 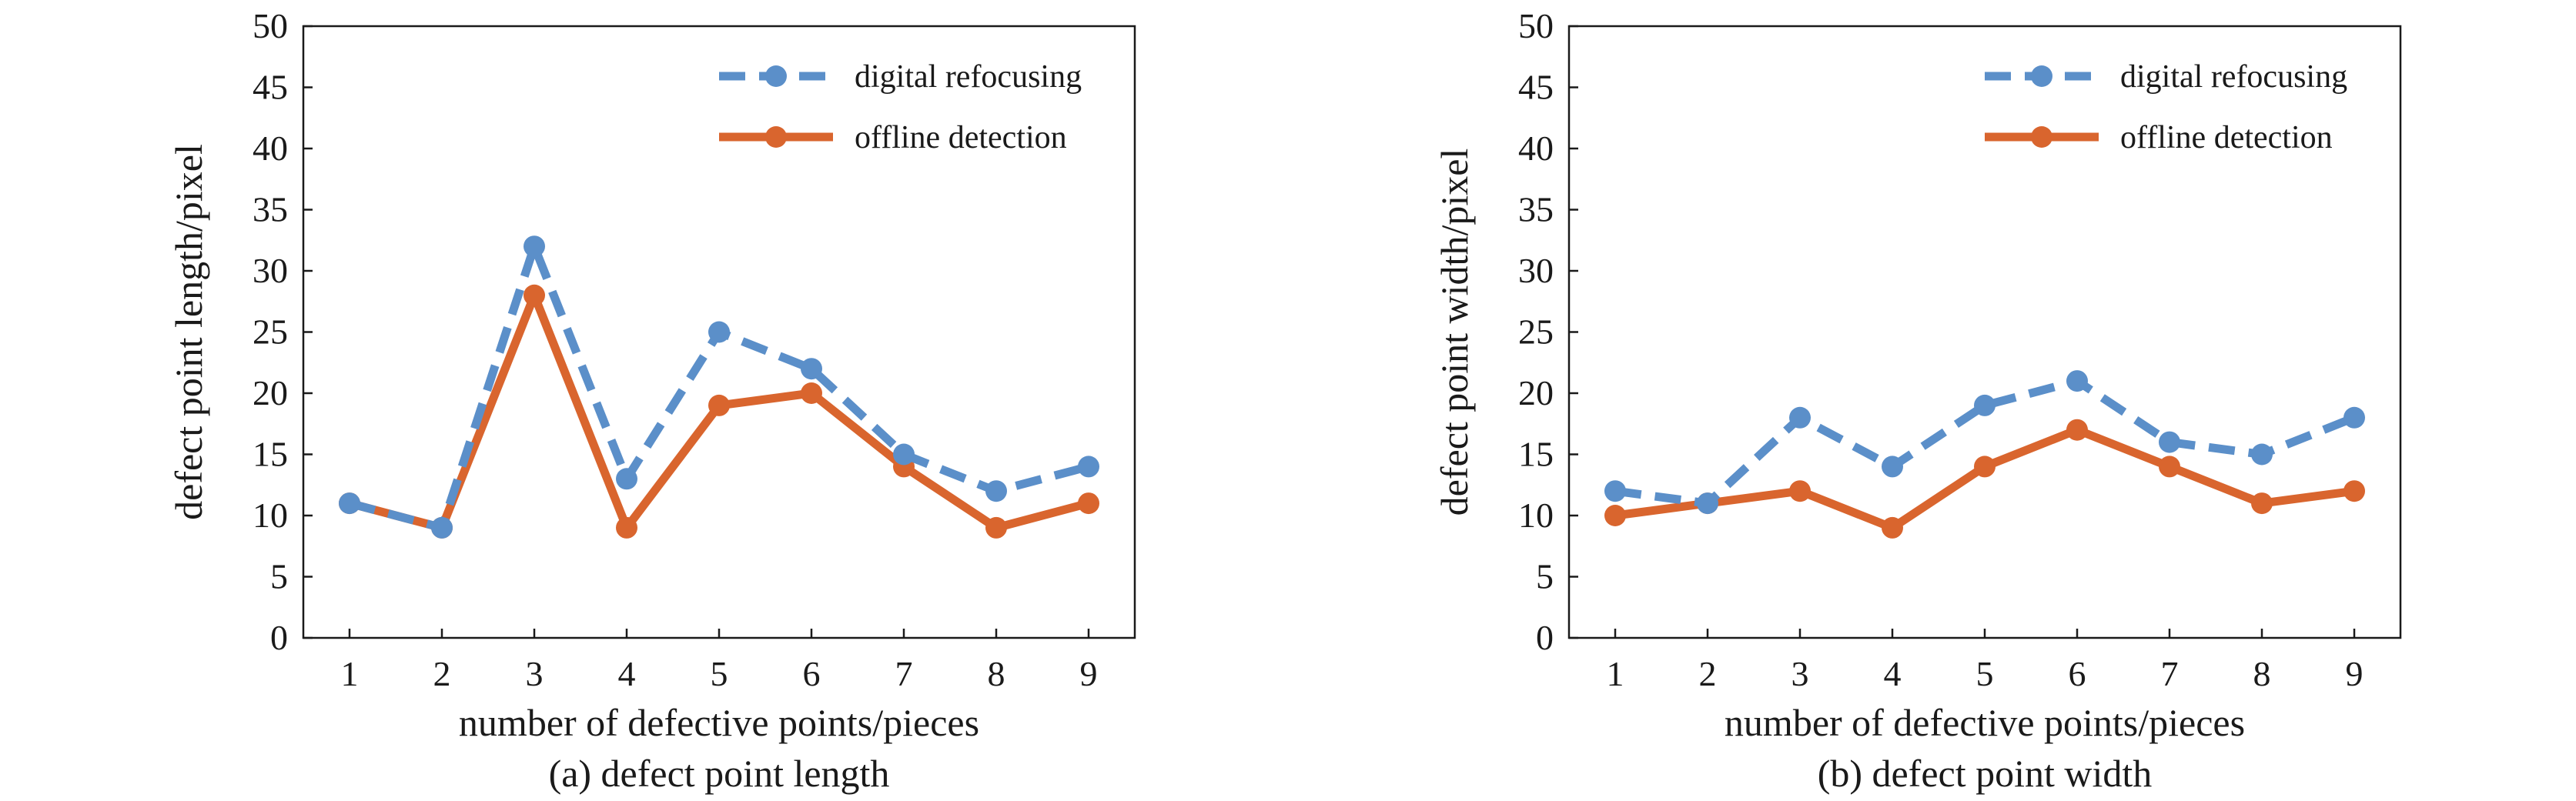 What do you see at coordinates (1985, 479) in the screenshot?
I see `series-line-offline-detection` at bounding box center [1985, 479].